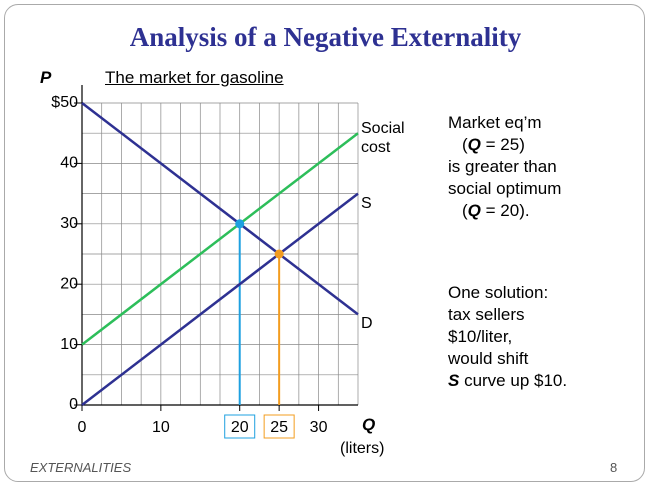  I want to click on title: Analysis of a Negative Externality, so click(325, 37).